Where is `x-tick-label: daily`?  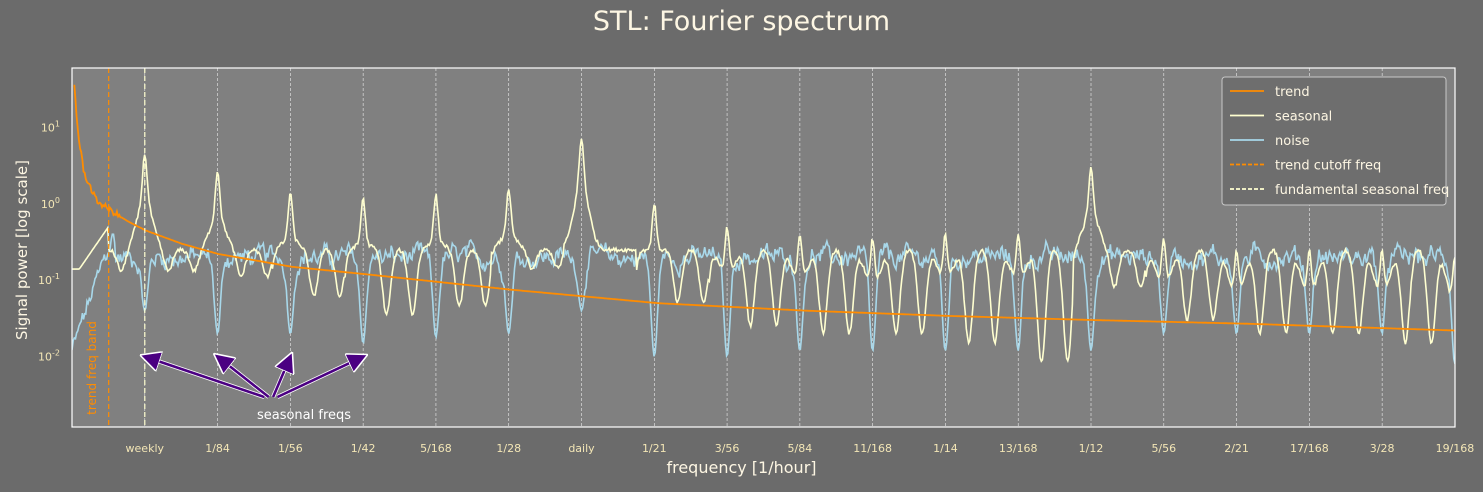 x-tick-label: daily is located at coordinates (581, 448).